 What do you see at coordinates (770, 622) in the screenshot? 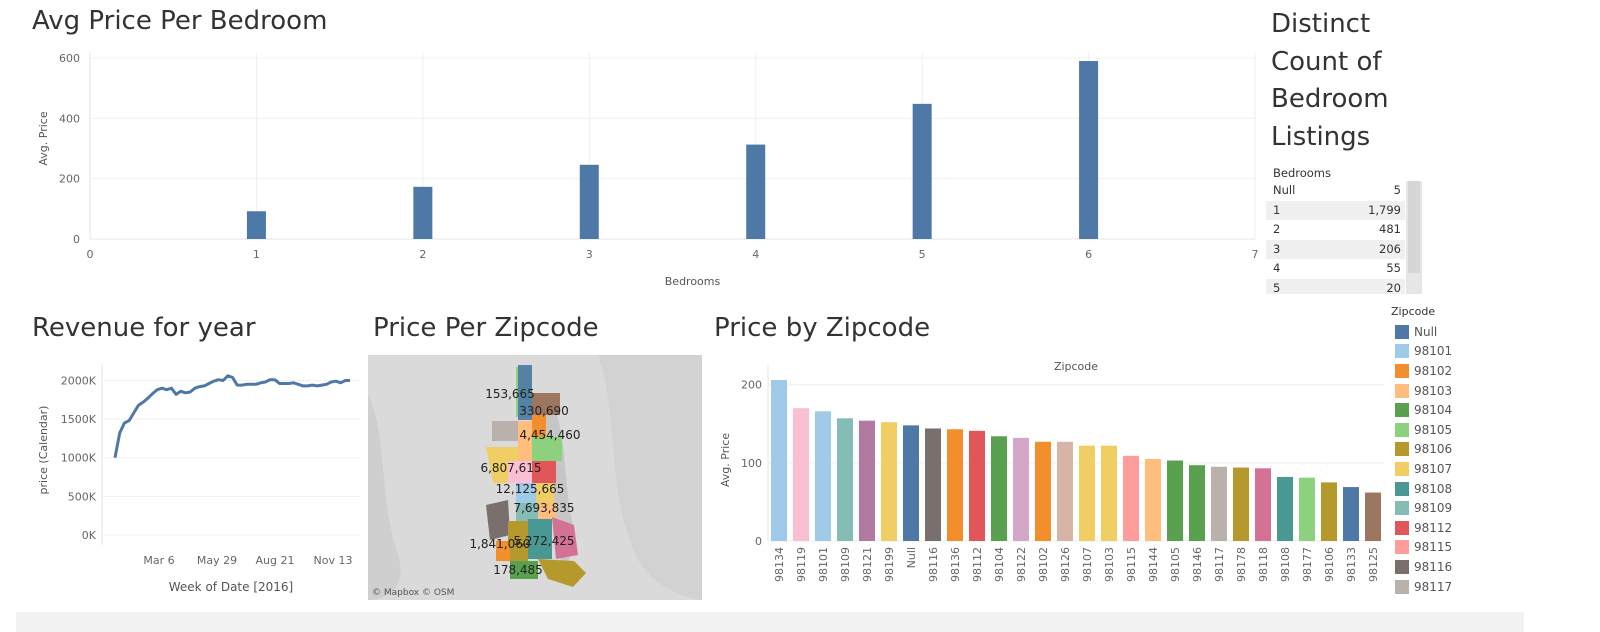
I see `bottom-toolbar` at bounding box center [770, 622].